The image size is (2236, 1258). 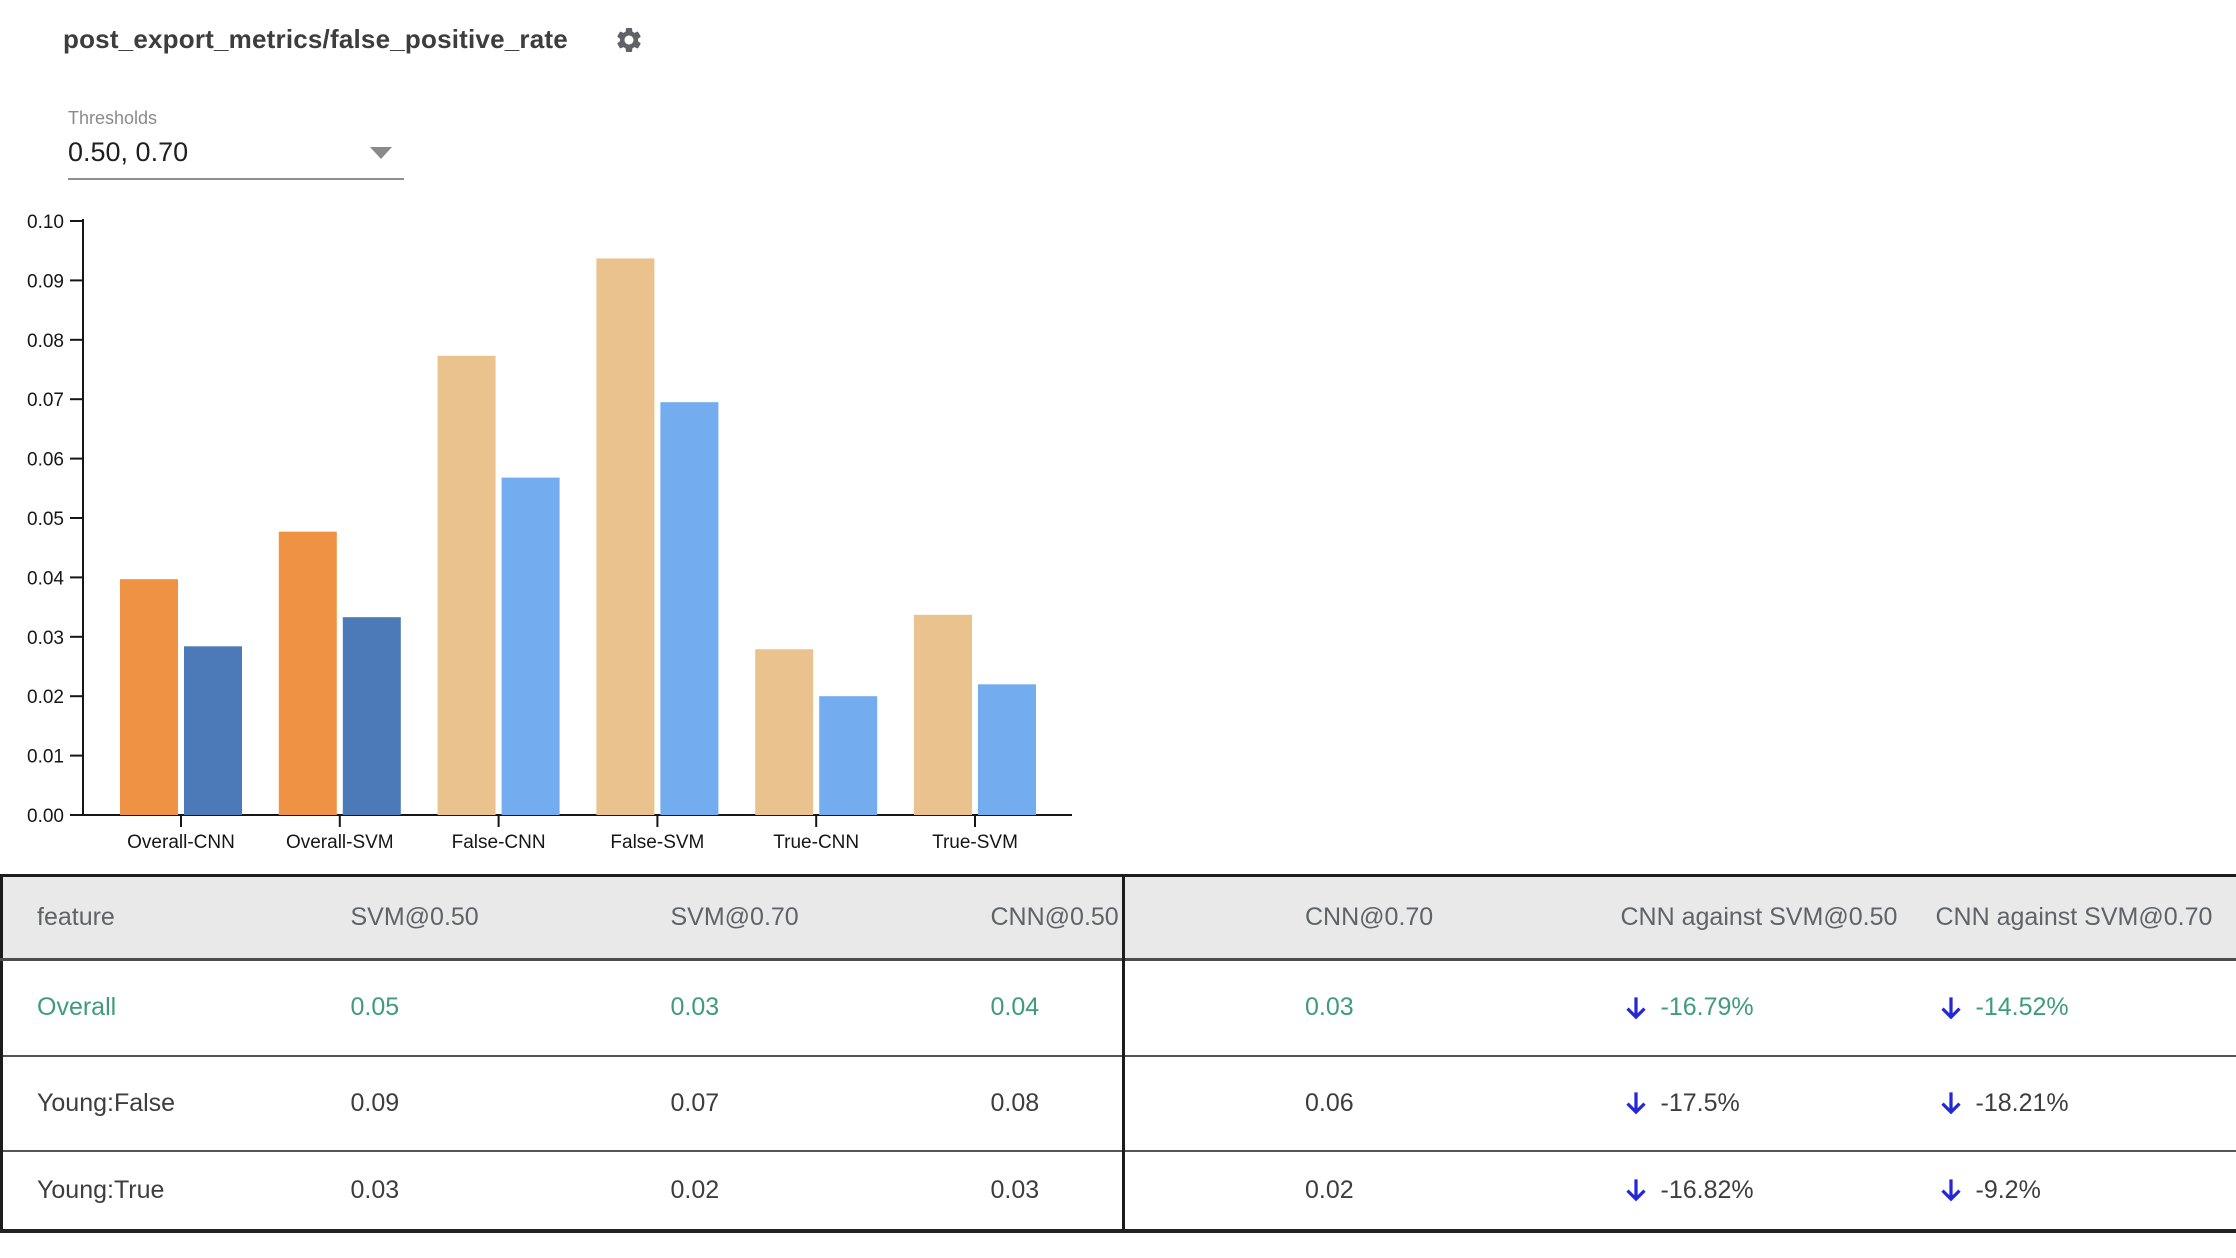 I want to click on thresholds-label: Thresholds, so click(x=113, y=118).